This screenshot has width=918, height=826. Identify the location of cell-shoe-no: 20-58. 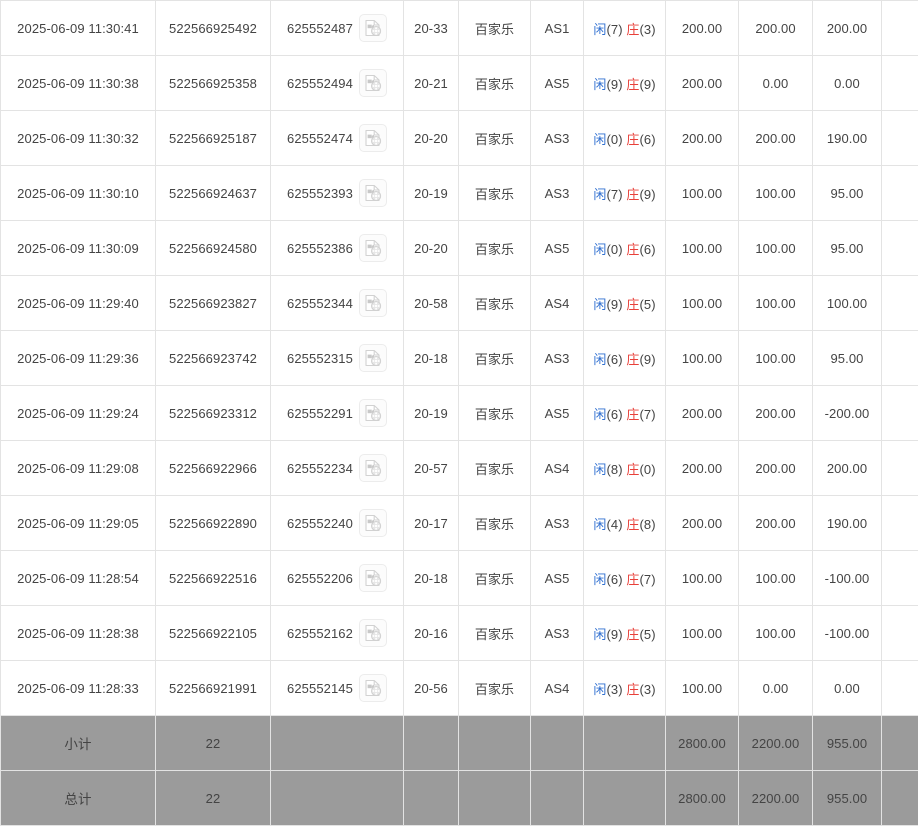
(431, 303).